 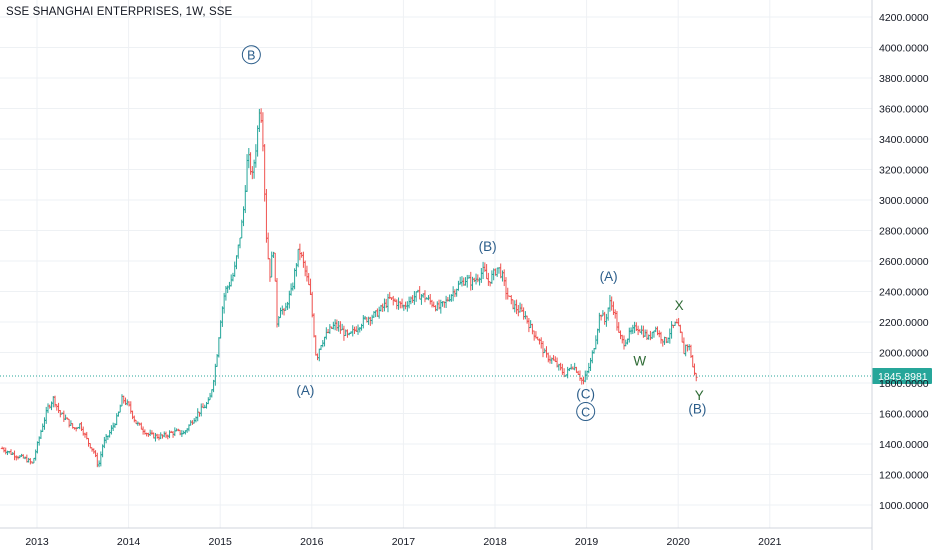 I want to click on y-tick-label: 2000.0000, so click(x=904, y=354).